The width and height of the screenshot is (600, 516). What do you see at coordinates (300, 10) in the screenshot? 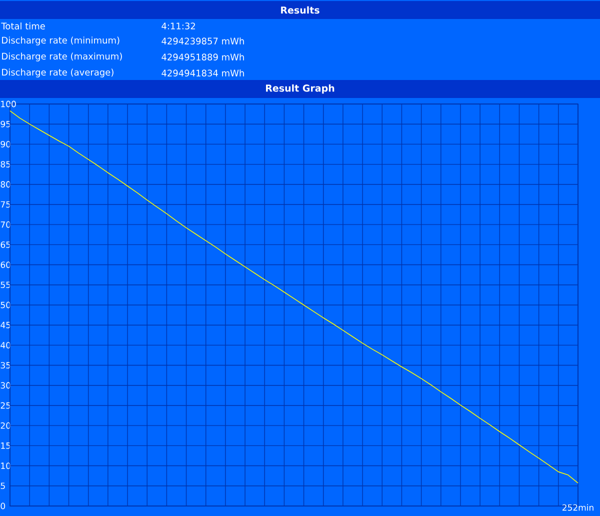
I see `chart-title: Results` at bounding box center [300, 10].